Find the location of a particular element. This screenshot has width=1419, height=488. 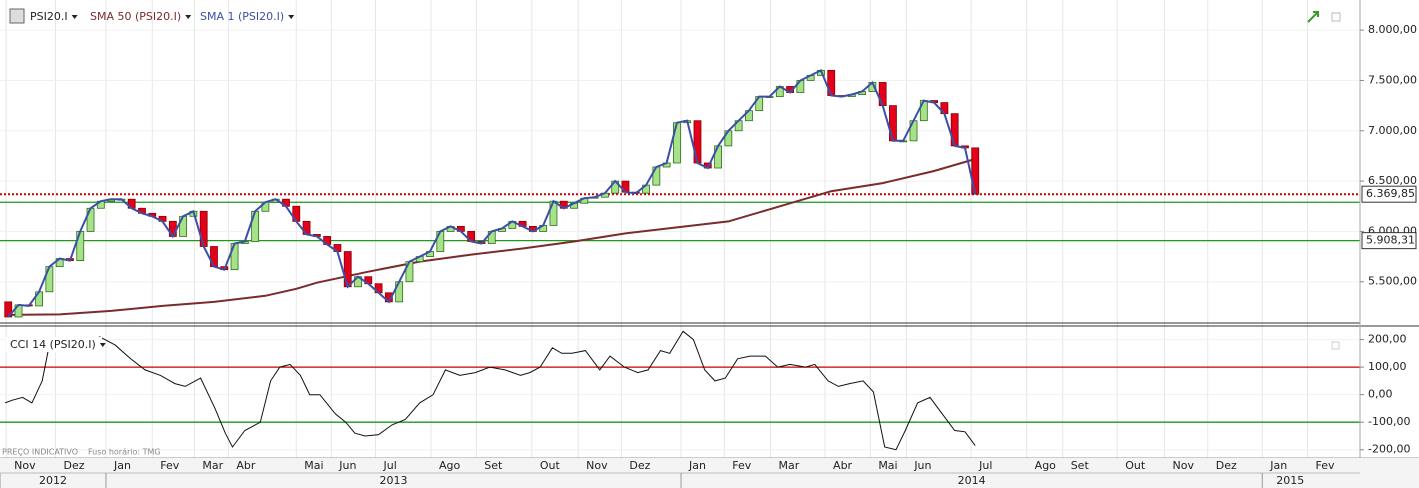

y-tick-label: 7.000,00 is located at coordinates (1392, 130).